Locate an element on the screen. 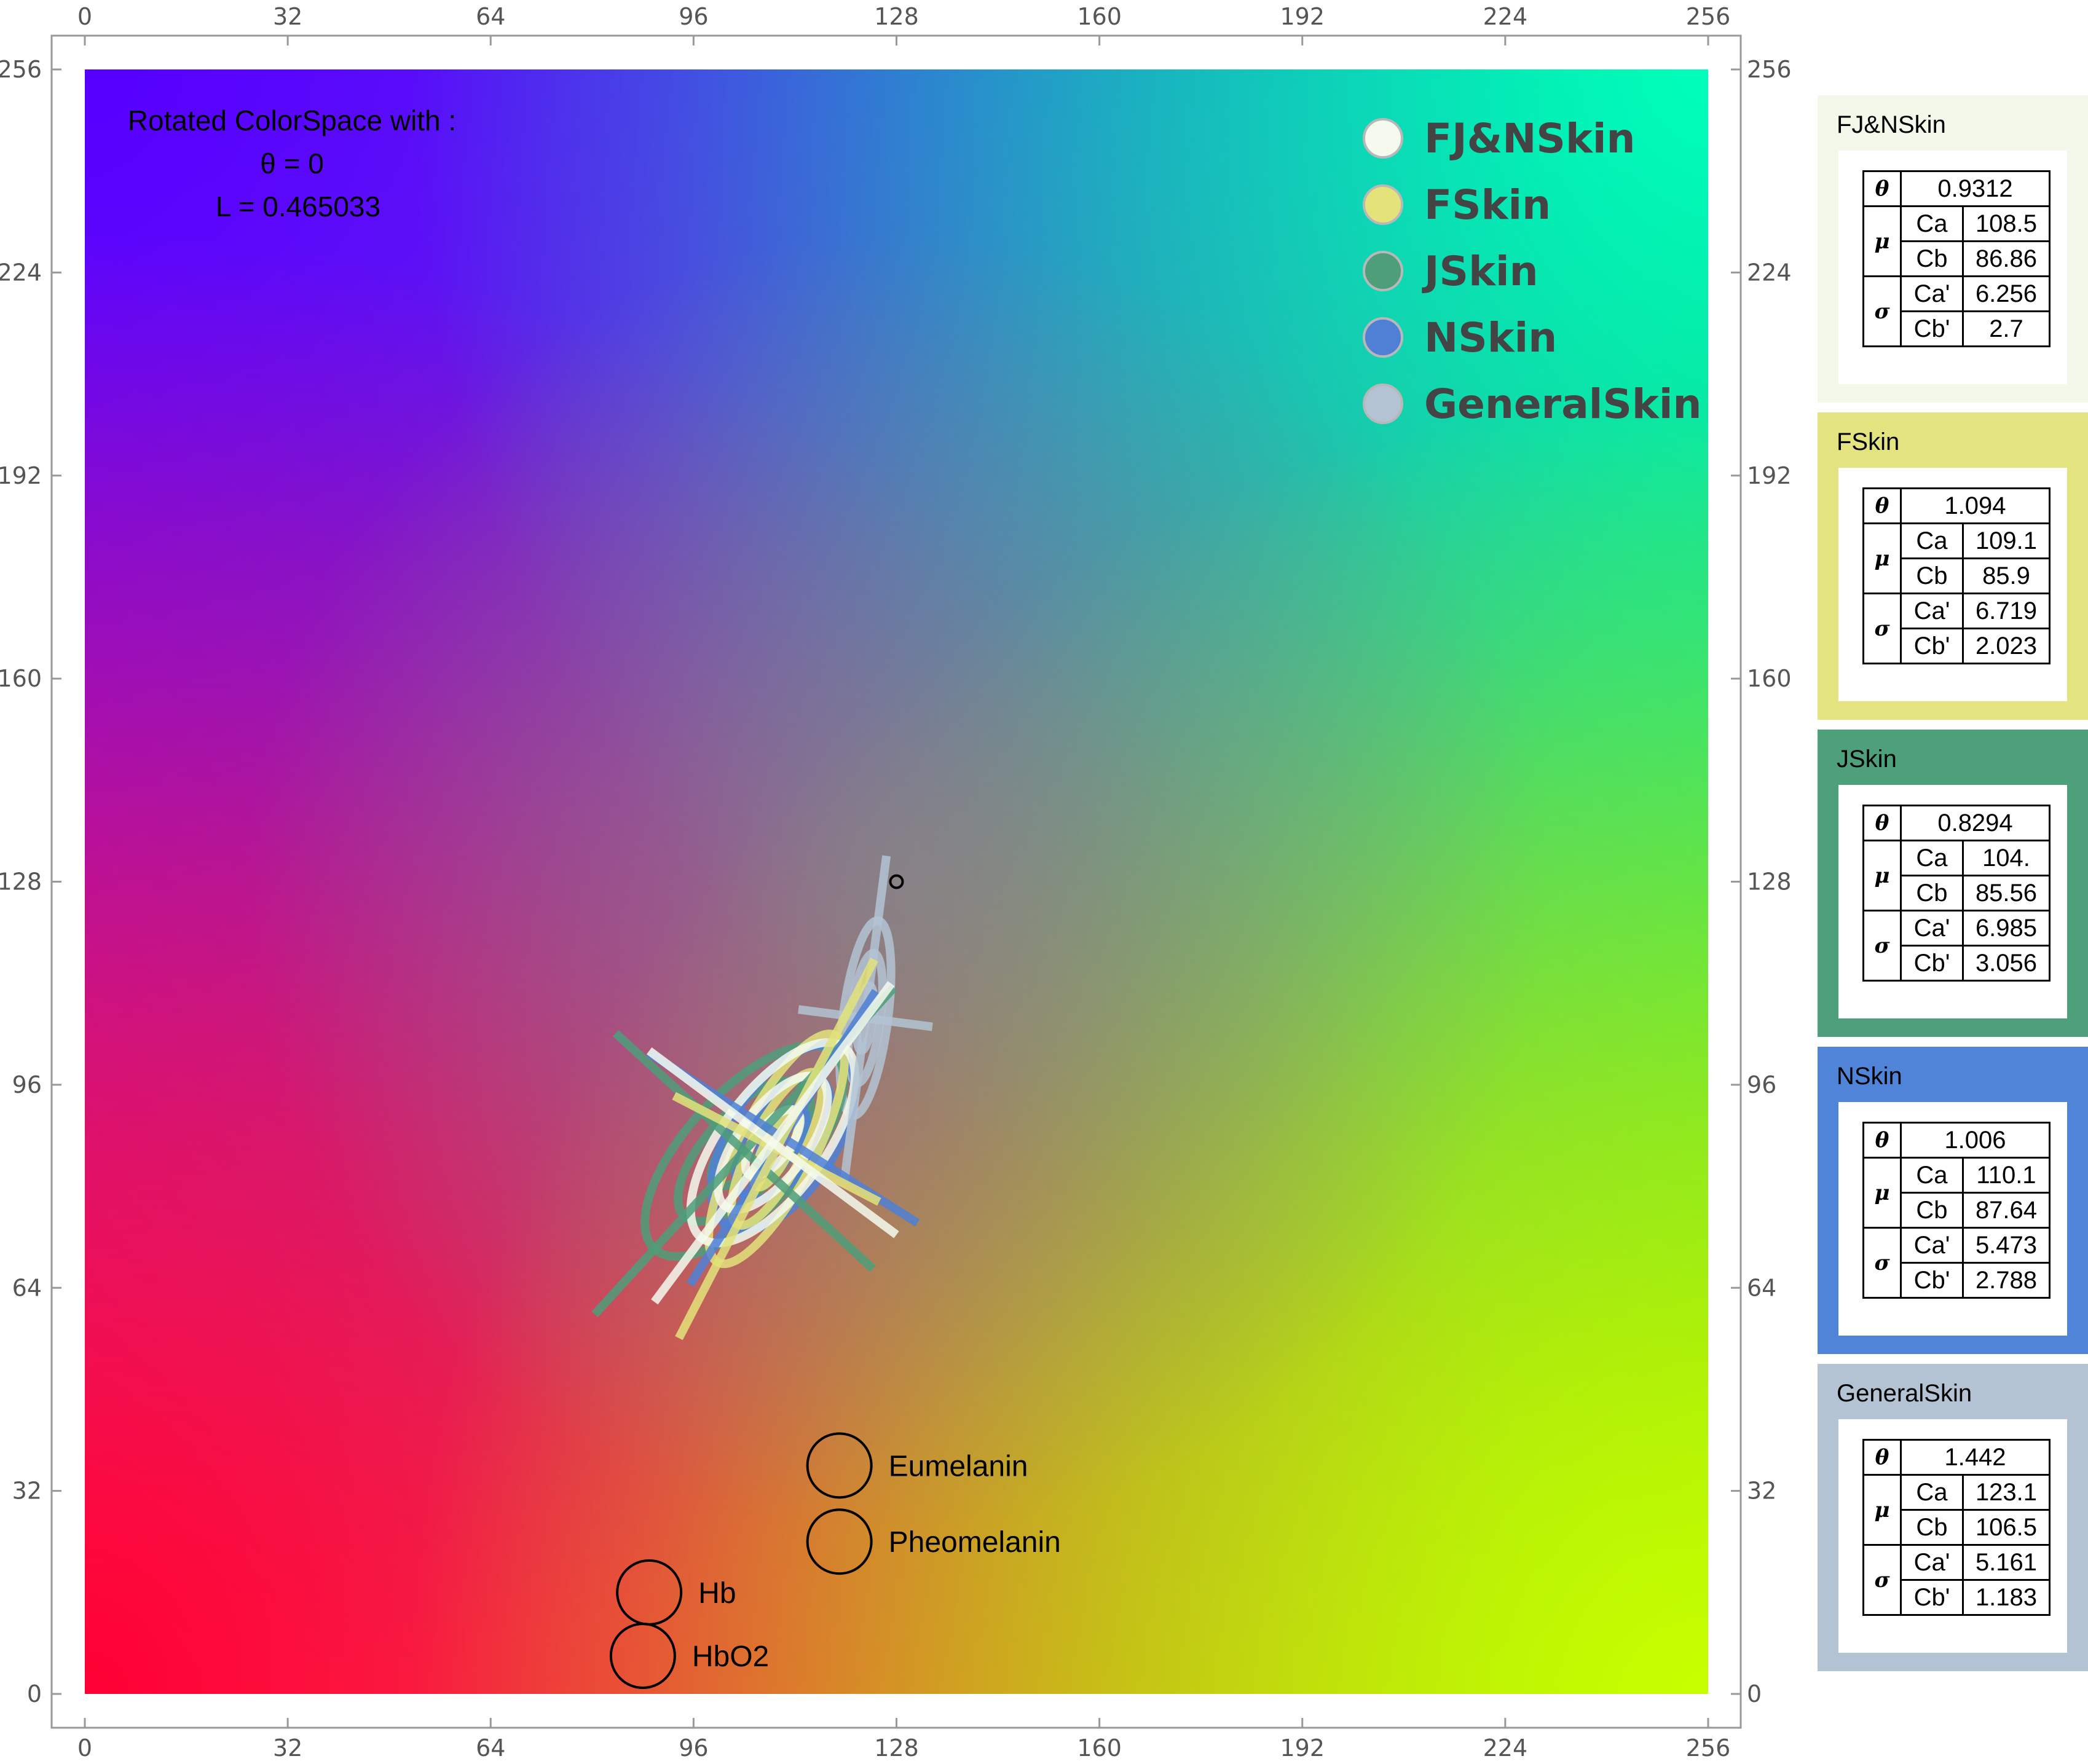  sigma-ca-value: 6.985 is located at coordinates (2006, 928).